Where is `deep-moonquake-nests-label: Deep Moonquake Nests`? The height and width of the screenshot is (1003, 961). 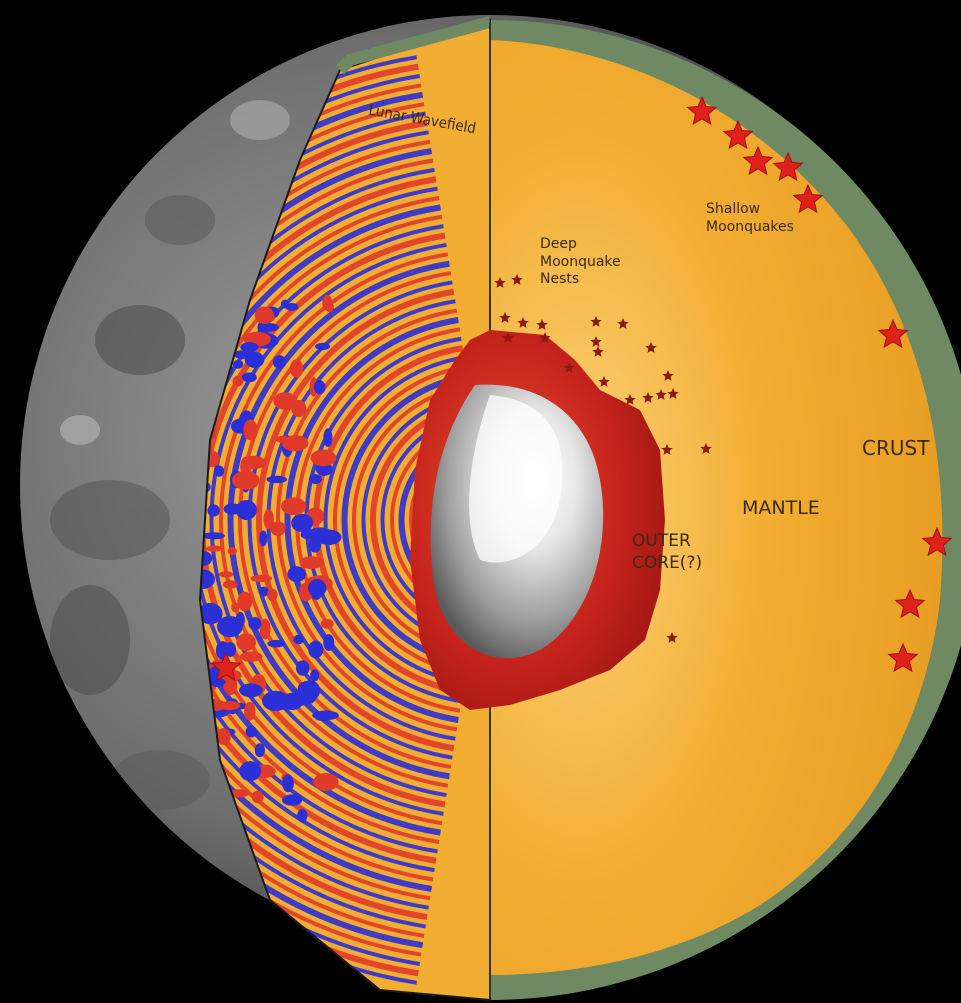
deep-moonquake-nests-label: Deep Moonquake Nests is located at coordinates (580, 261).